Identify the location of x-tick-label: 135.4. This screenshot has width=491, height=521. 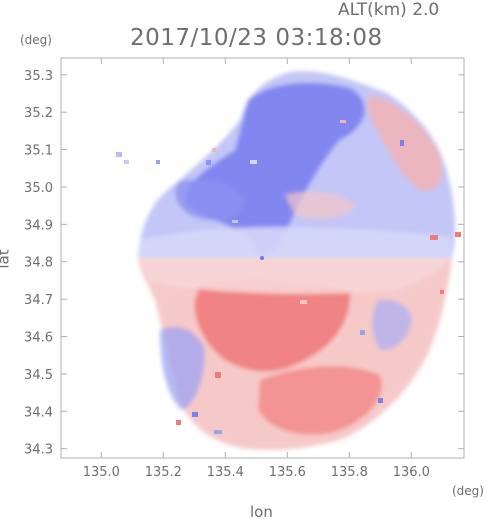
(225, 472).